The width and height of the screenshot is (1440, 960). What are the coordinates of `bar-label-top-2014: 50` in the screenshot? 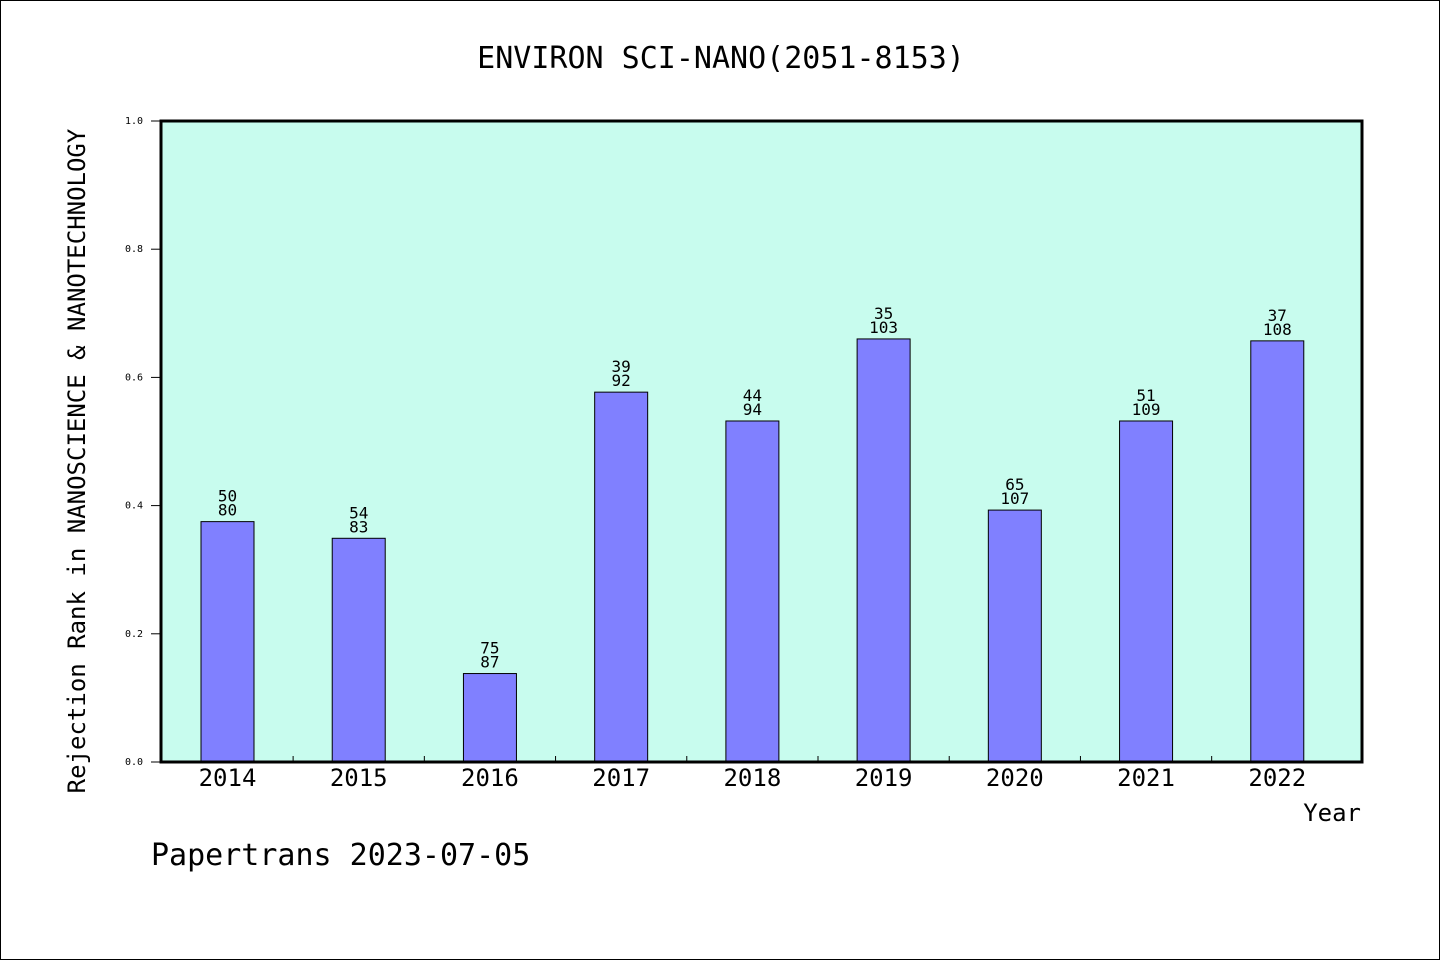 It's located at (227, 496).